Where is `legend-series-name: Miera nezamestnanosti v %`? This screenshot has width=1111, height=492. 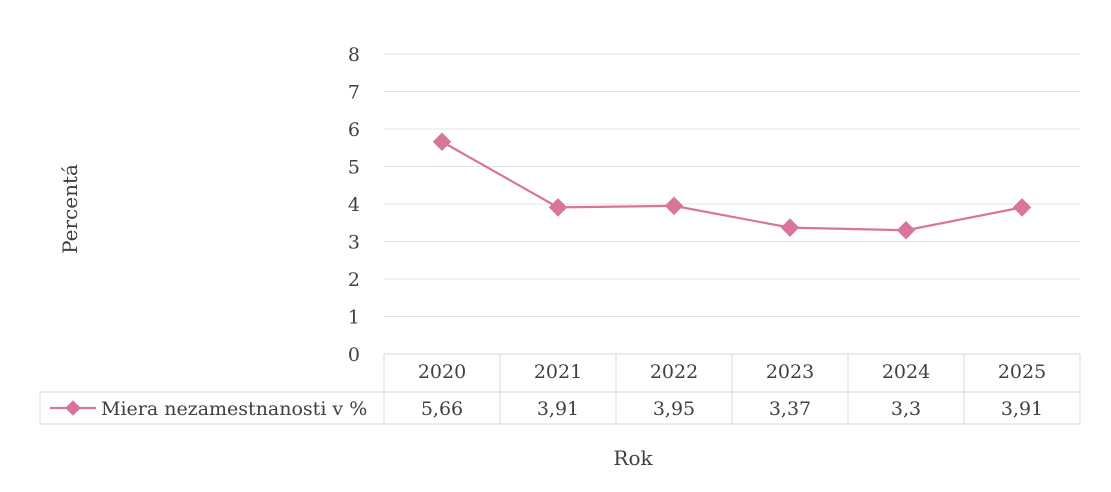 legend-series-name: Miera nezamestnanosti v % is located at coordinates (234, 409).